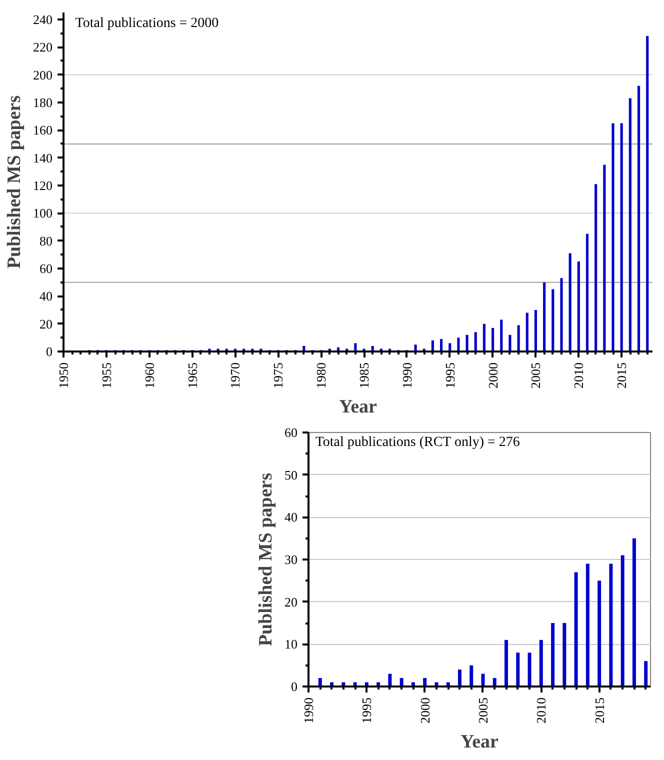  I want to click on y-tick-label: 120, so click(42, 185).